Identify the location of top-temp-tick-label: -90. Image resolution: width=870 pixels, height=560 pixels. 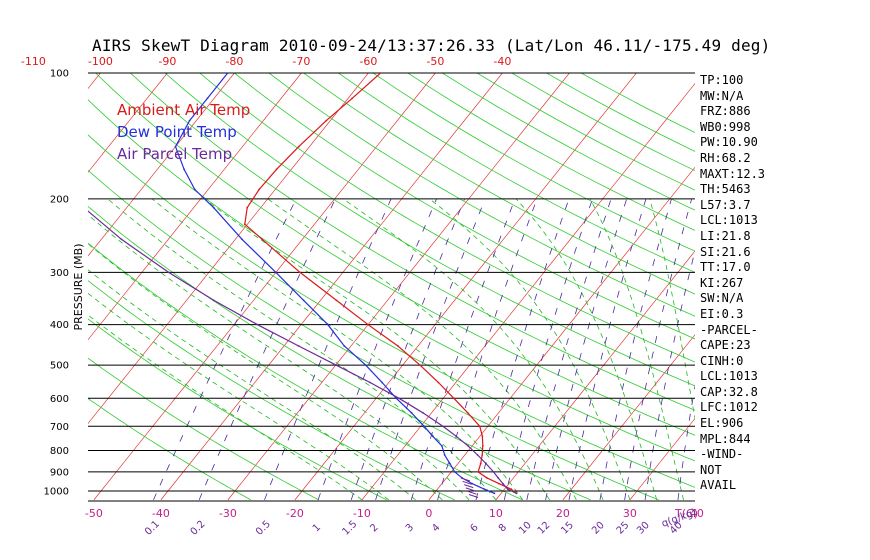
(167, 61).